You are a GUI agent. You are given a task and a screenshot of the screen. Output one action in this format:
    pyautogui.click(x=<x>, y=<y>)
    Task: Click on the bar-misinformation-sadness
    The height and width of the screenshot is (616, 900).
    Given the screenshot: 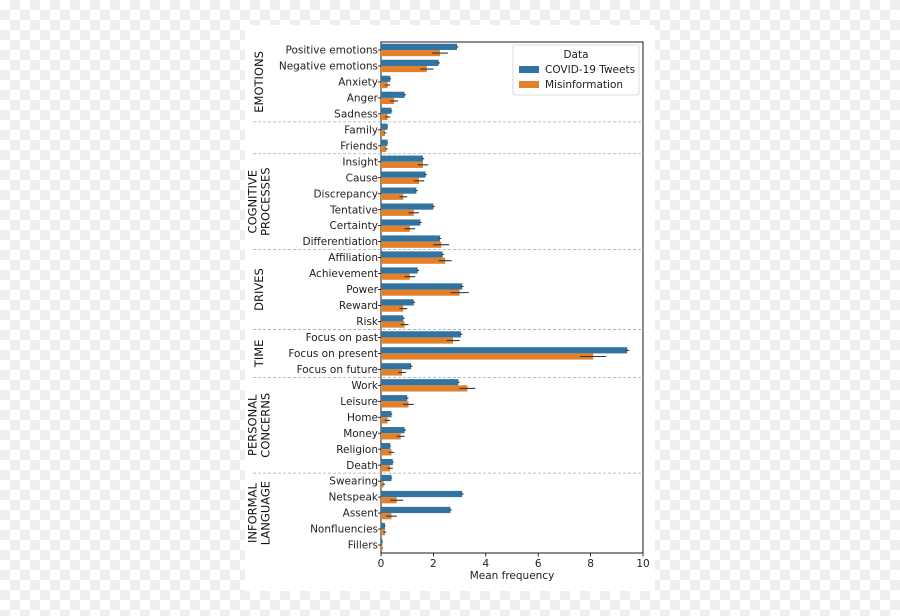 What is the action you would take?
    pyautogui.click(x=384, y=117)
    